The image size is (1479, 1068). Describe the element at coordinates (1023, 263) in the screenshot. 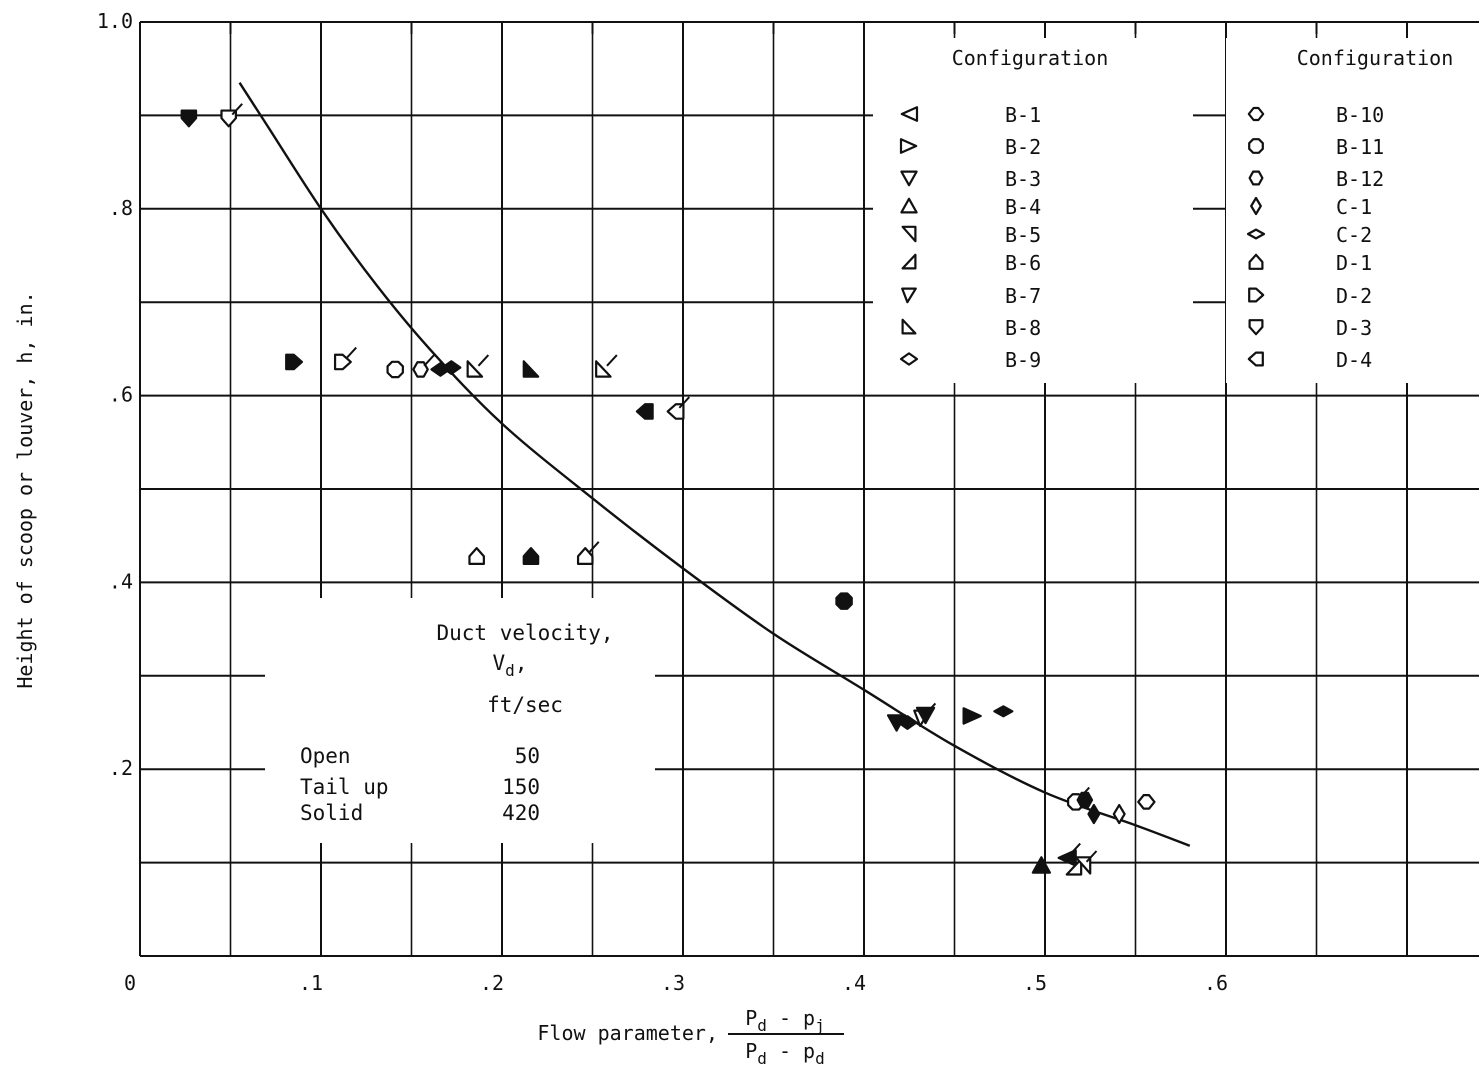

I see `legend-label: B-6` at that location.